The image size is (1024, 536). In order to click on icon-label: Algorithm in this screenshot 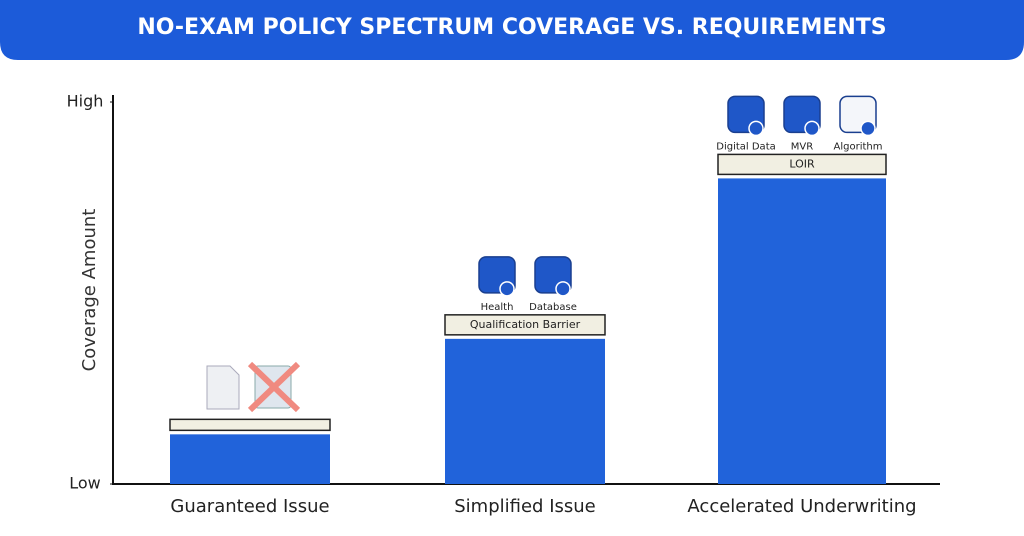, I will do `click(858, 146)`.